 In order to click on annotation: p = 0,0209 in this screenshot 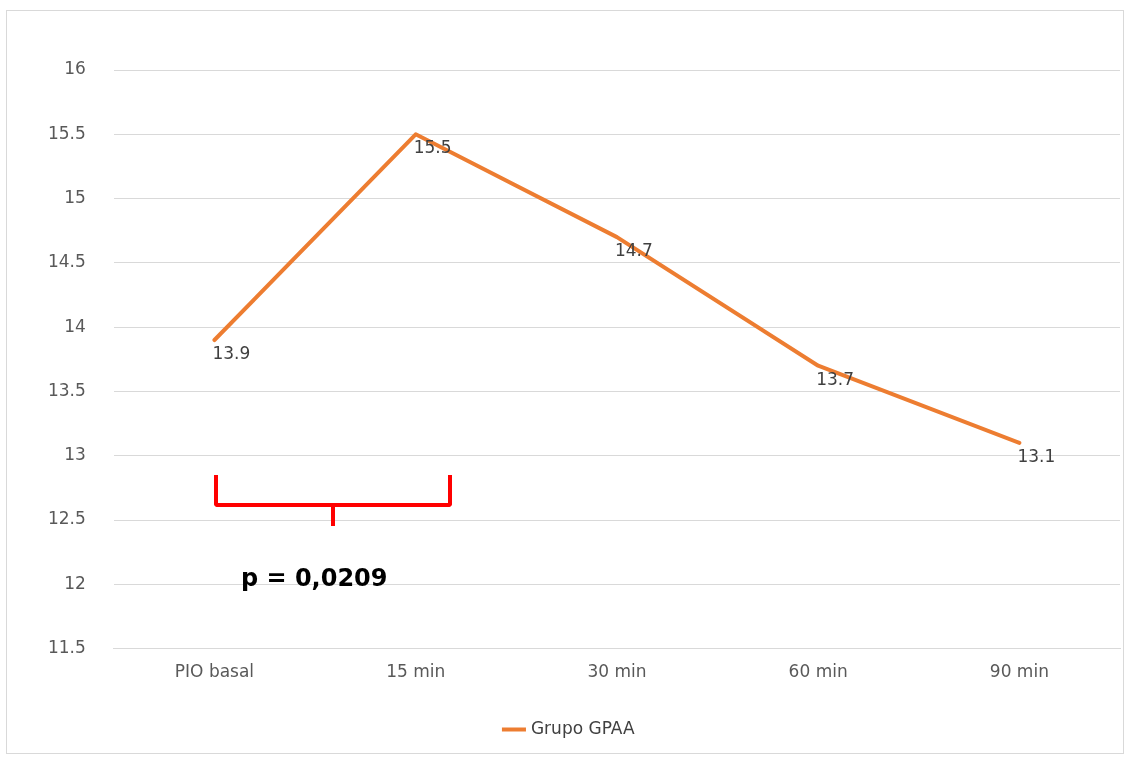, I will do `click(314, 577)`.